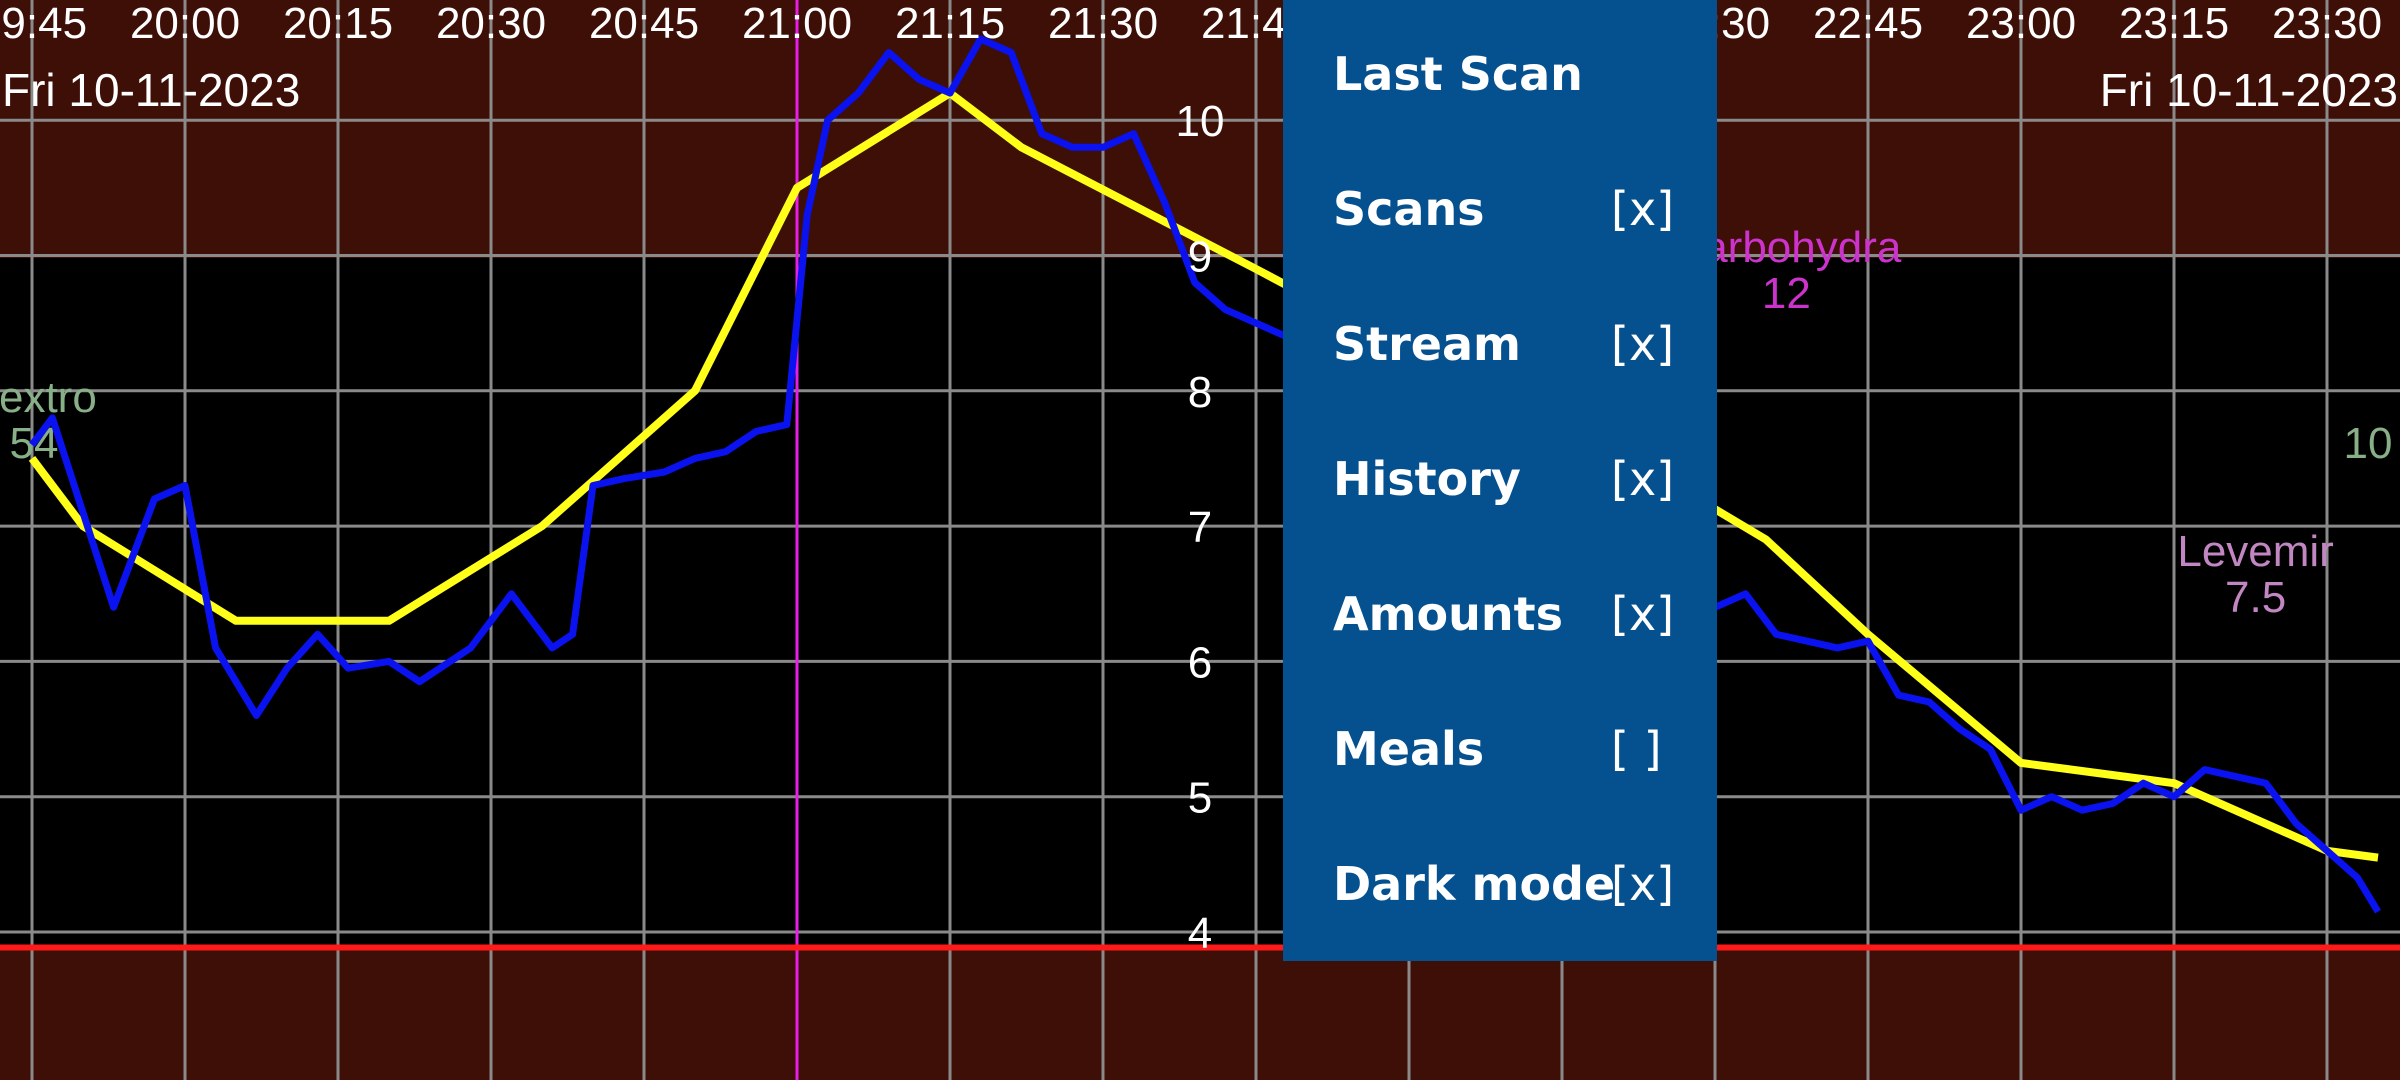 The image size is (2400, 1080). Describe the element at coordinates (1636, 748) in the screenshot. I see `menu-item-checkbox: [ ]` at that location.